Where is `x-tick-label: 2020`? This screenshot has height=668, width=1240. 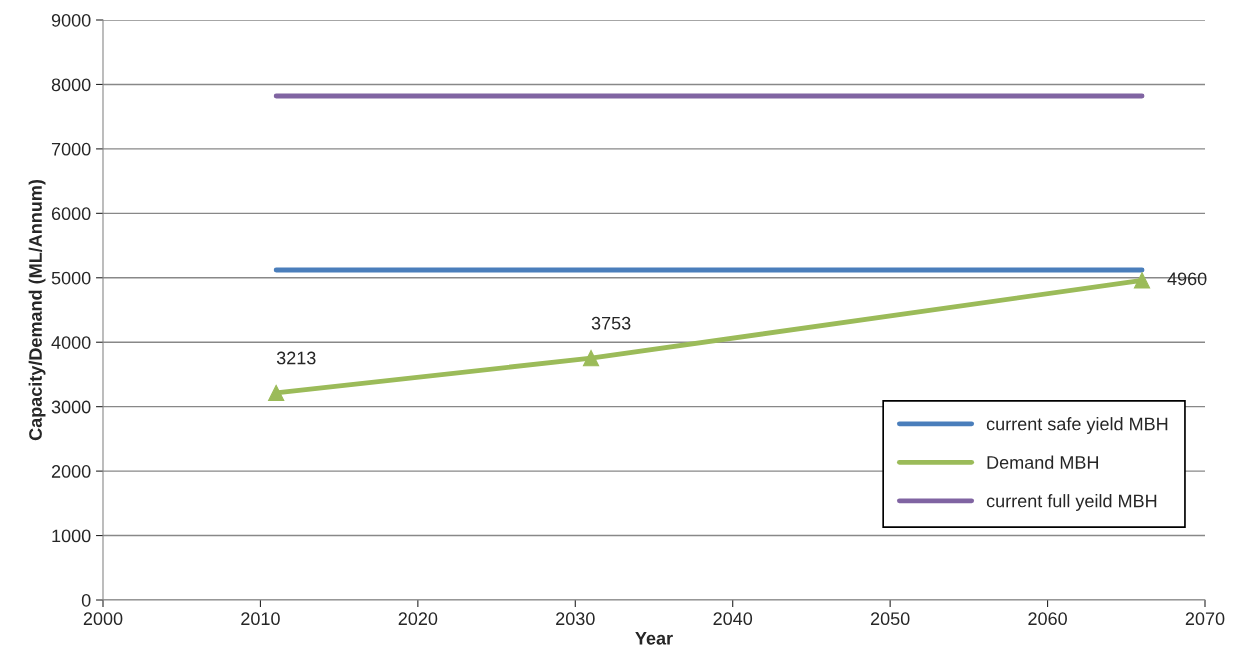 x-tick-label: 2020 is located at coordinates (418, 619).